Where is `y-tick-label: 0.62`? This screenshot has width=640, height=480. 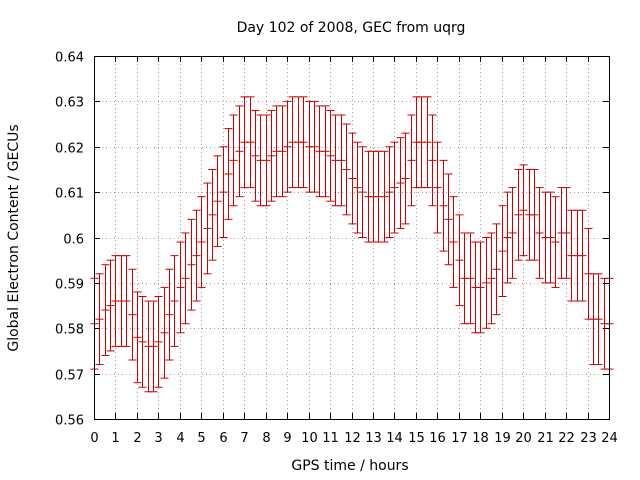 y-tick-label: 0.62 is located at coordinates (69, 149).